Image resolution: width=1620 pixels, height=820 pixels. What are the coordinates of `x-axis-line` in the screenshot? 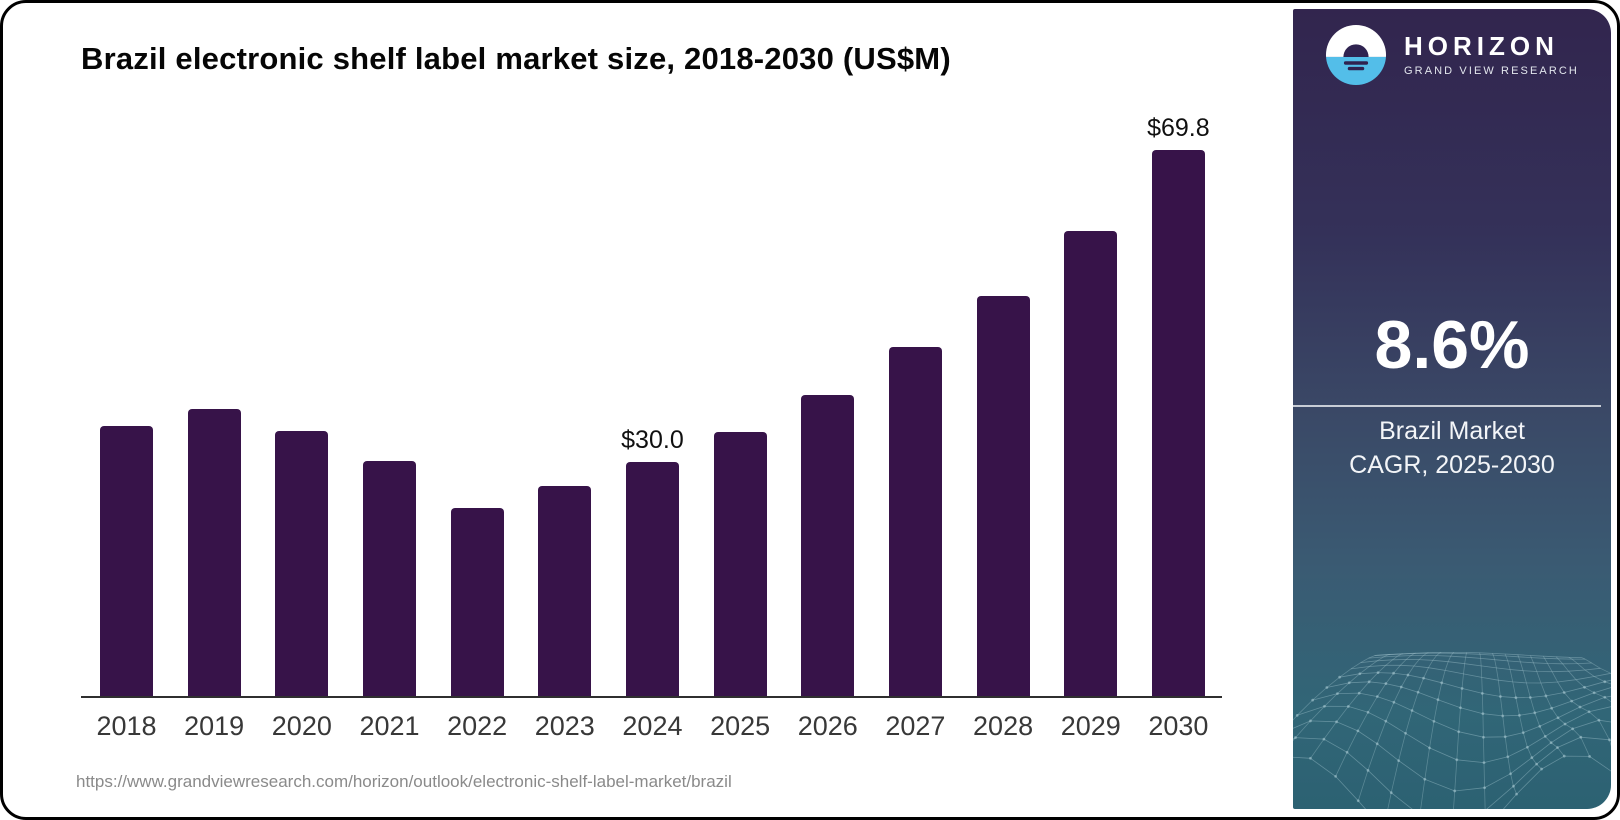 It's located at (651, 697).